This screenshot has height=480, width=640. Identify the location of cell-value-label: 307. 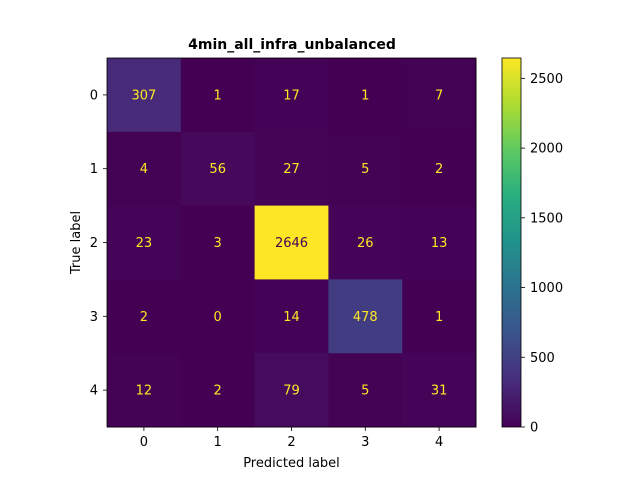
(143, 95).